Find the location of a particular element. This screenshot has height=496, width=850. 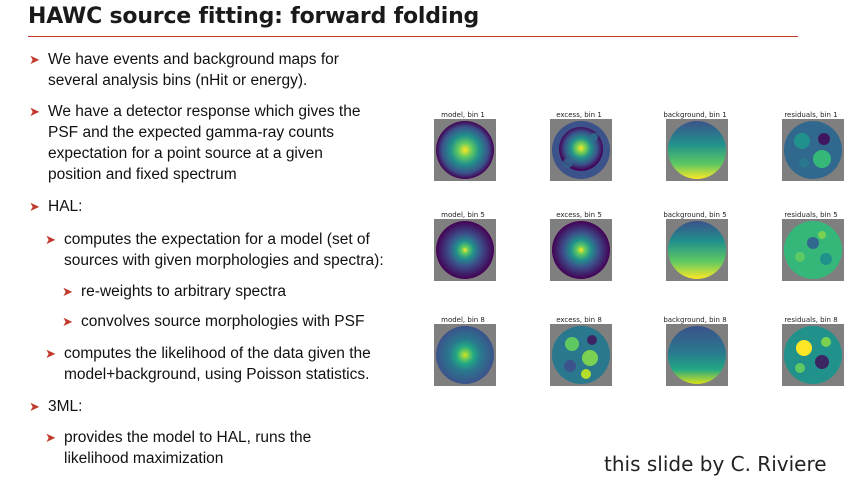

panel-label: residuals, bin 8 is located at coordinates (811, 320).